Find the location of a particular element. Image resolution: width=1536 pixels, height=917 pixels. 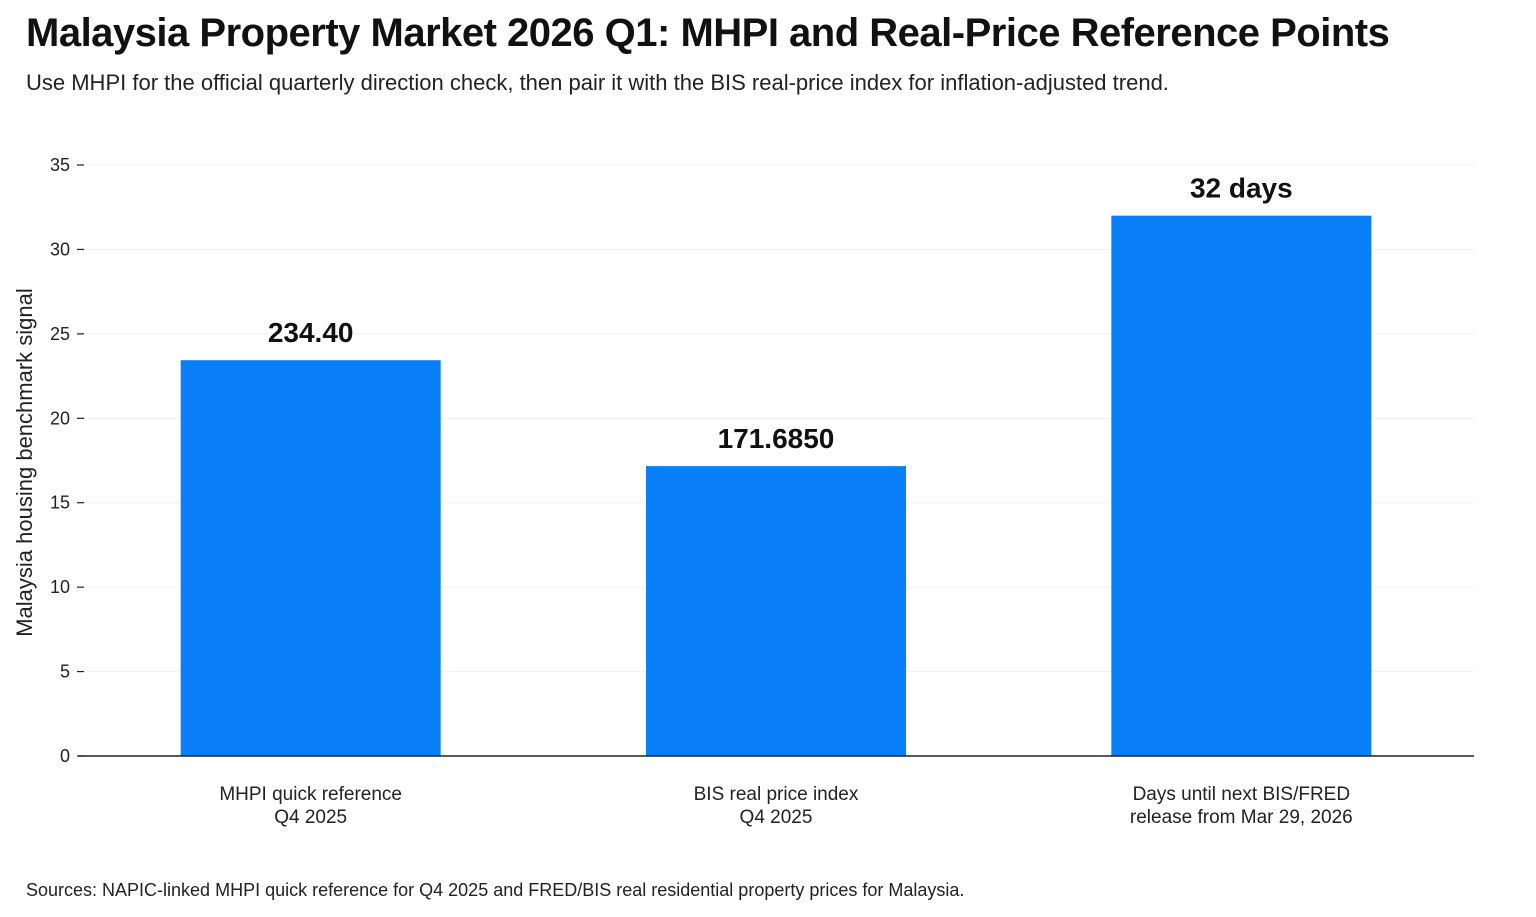

x-tick-label: BIS real price index is located at coordinates (776, 794).